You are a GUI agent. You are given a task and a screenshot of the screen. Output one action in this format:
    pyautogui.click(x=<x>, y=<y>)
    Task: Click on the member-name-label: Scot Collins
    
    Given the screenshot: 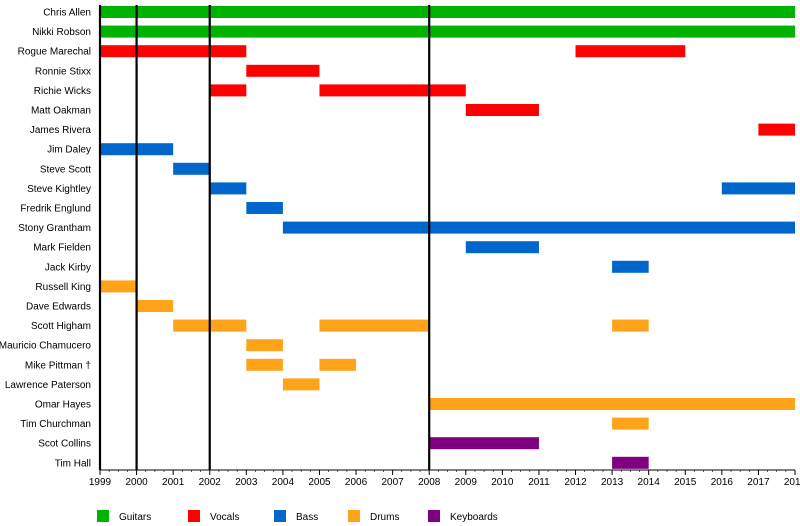 What is the action you would take?
    pyautogui.click(x=64, y=444)
    